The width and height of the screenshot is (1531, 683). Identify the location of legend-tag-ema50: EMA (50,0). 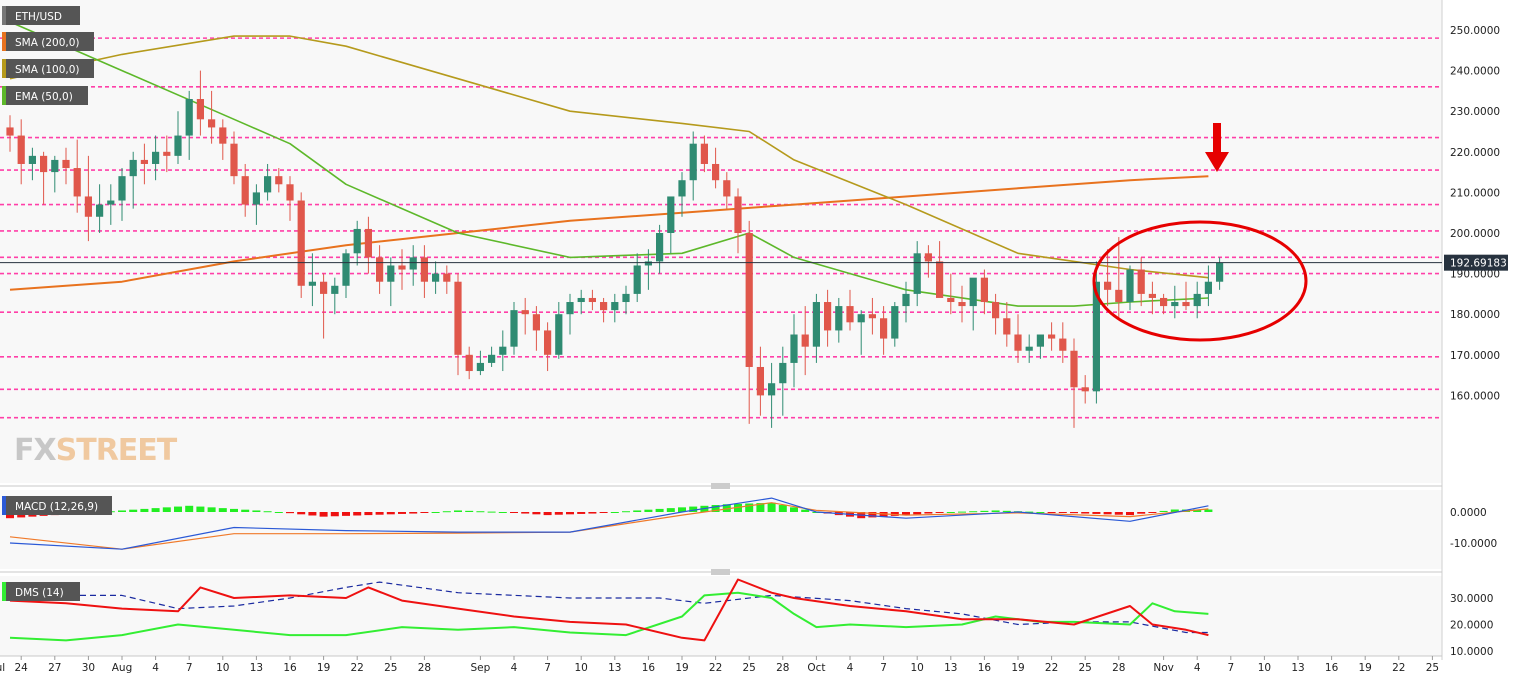
(45, 95).